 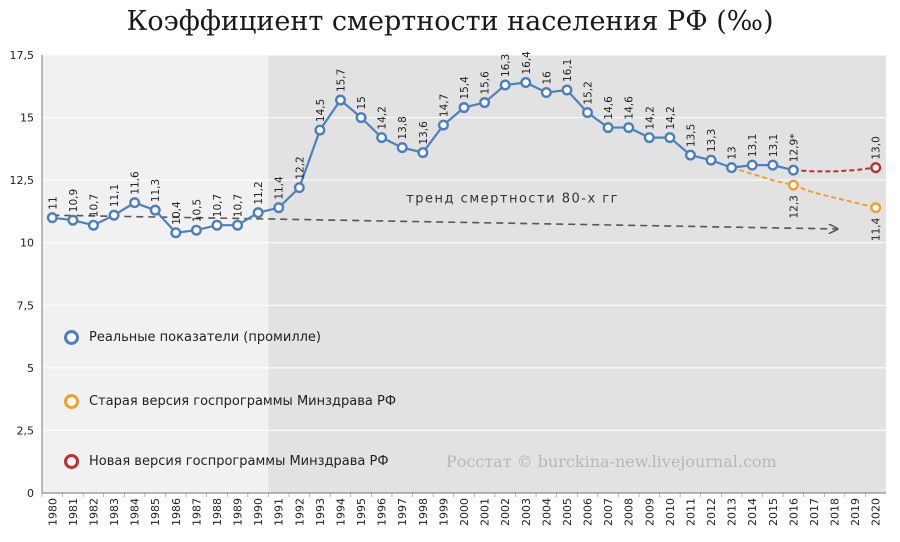 I want to click on x-tick-label: 2016, so click(x=793, y=512).